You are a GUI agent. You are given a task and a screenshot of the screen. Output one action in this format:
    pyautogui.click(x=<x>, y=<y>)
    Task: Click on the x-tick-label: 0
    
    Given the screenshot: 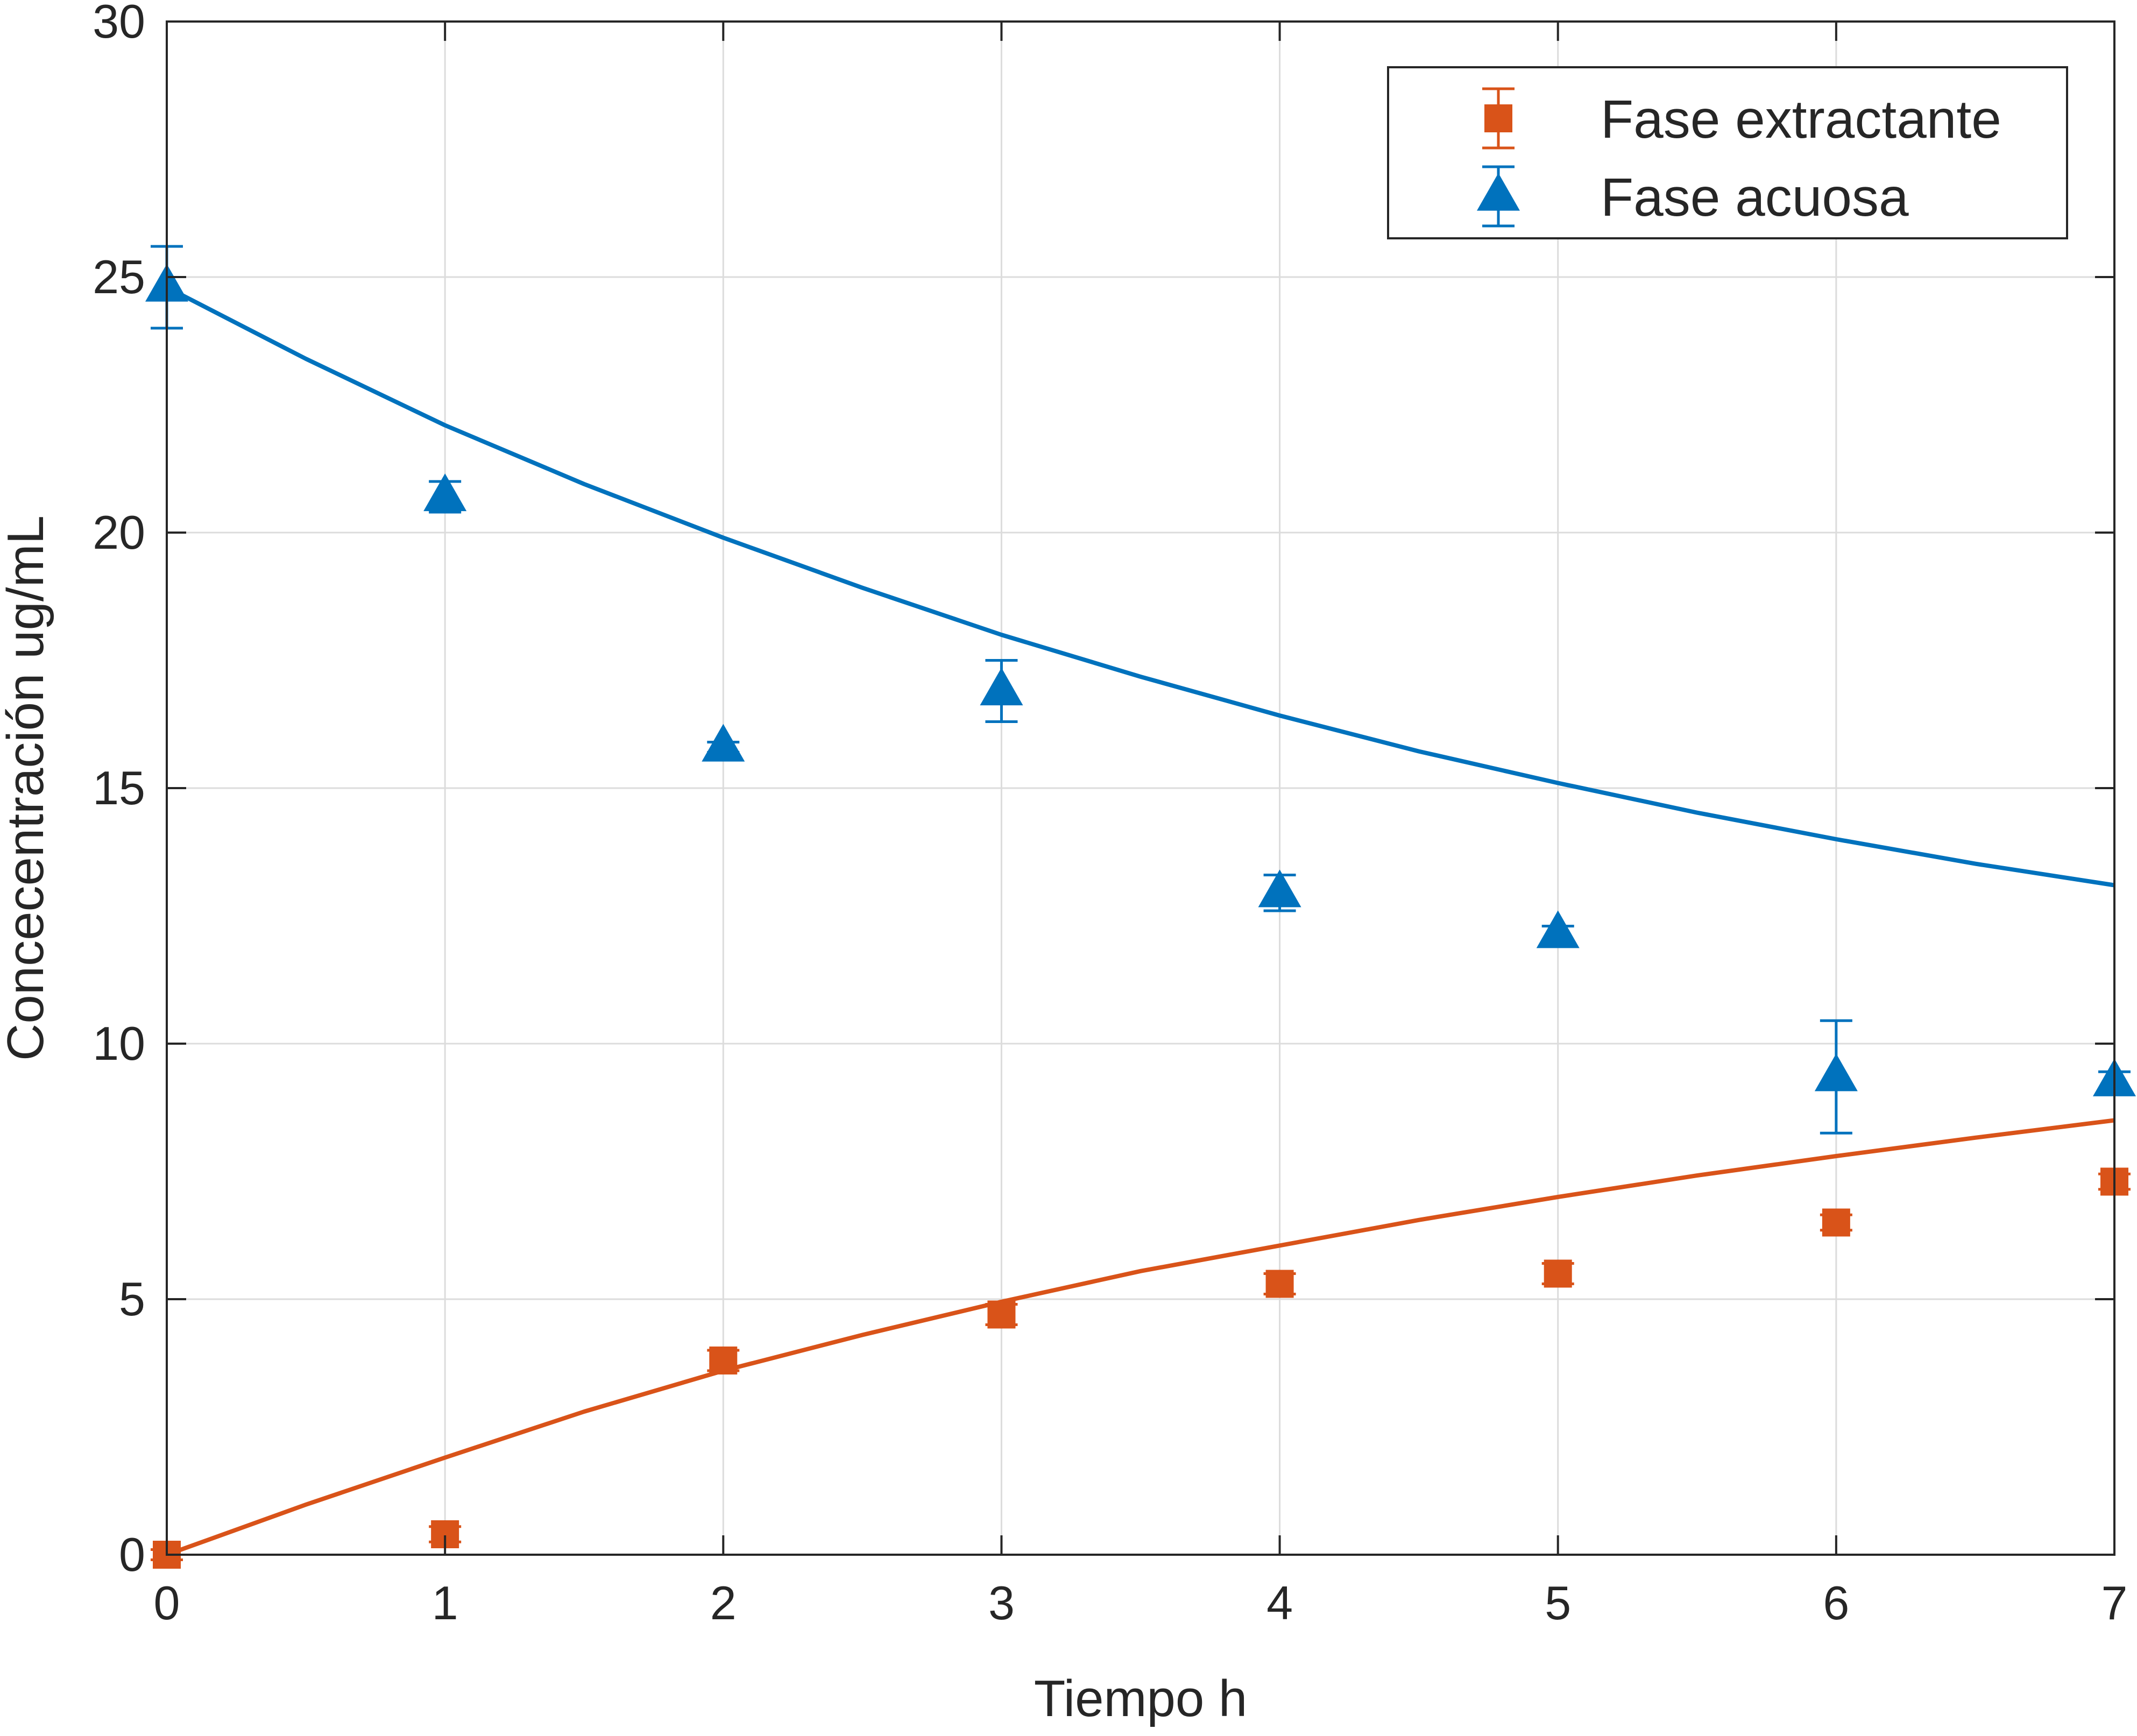 What is the action you would take?
    pyautogui.click(x=167, y=1602)
    